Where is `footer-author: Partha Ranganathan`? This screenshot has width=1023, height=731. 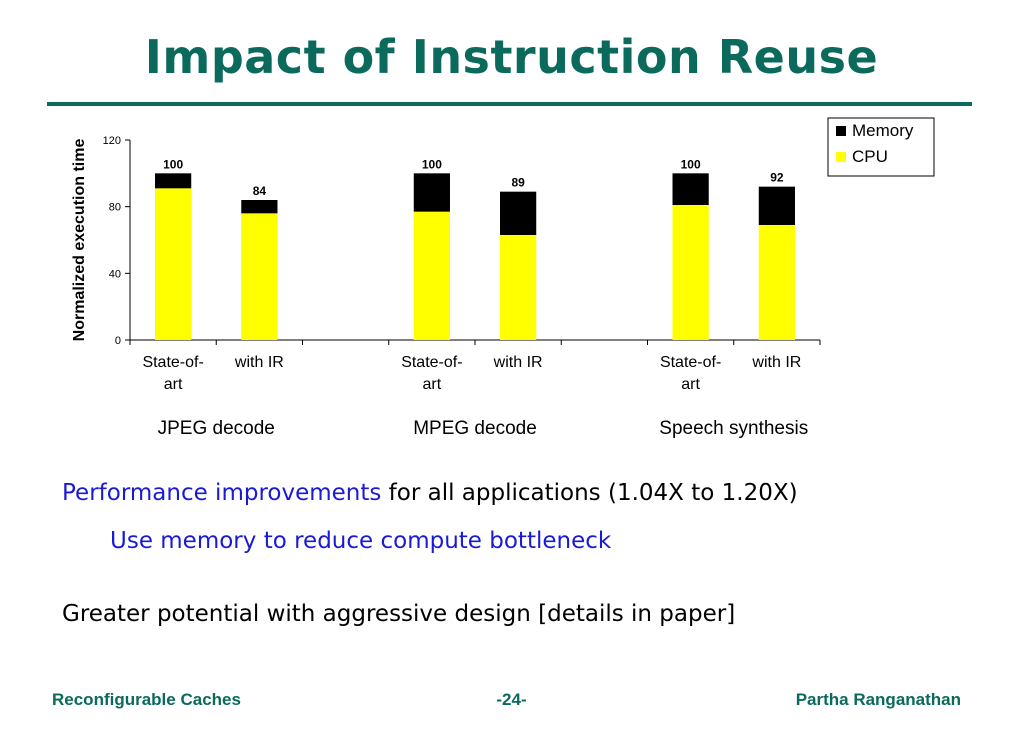 footer-author: Partha Ranganathan is located at coordinates (878, 699).